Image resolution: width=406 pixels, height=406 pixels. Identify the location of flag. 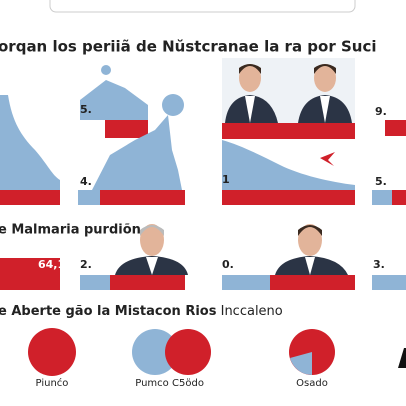
(327, 159).